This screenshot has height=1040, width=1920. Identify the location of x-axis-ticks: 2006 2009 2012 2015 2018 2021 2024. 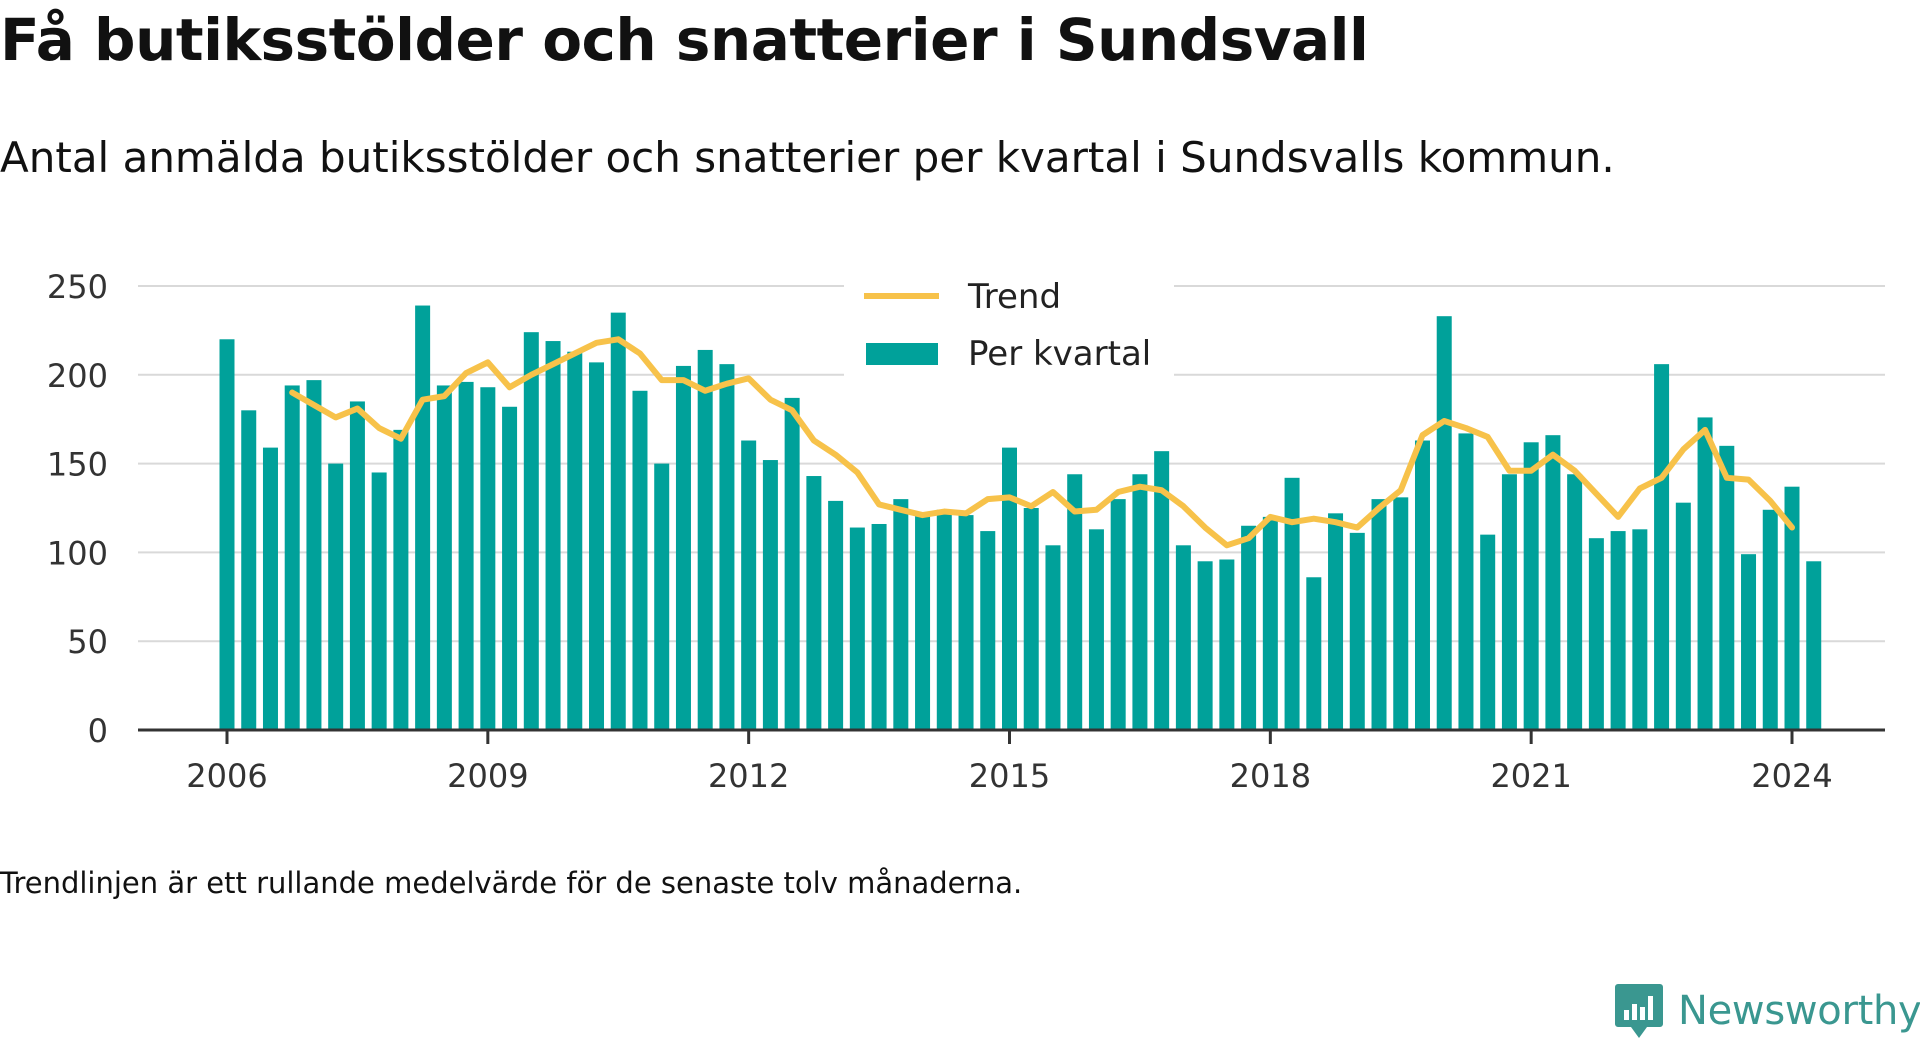
(1009, 762).